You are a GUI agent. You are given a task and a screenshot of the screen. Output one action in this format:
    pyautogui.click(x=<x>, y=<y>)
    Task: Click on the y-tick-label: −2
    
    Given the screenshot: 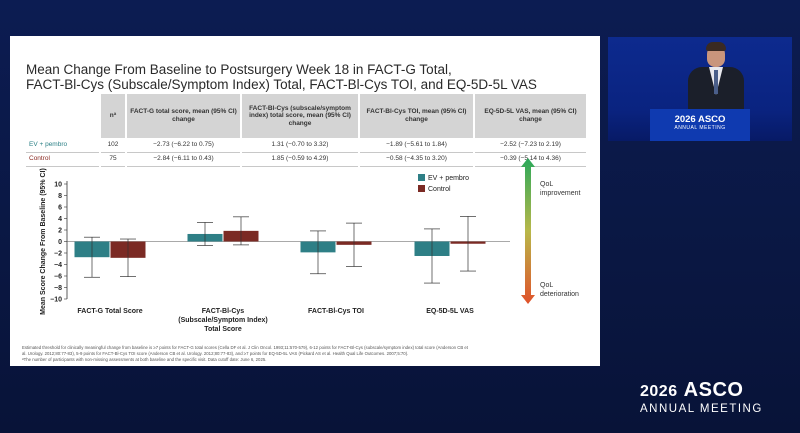 What is the action you would take?
    pyautogui.click(x=58, y=253)
    